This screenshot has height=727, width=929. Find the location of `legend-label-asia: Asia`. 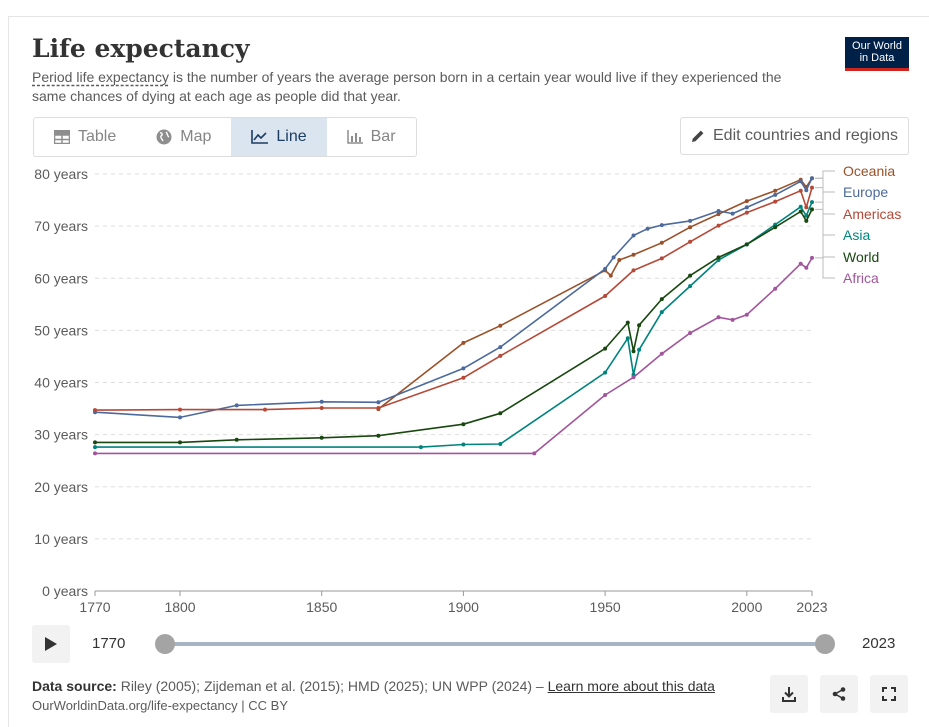

legend-label-asia: Asia is located at coordinates (856, 235).